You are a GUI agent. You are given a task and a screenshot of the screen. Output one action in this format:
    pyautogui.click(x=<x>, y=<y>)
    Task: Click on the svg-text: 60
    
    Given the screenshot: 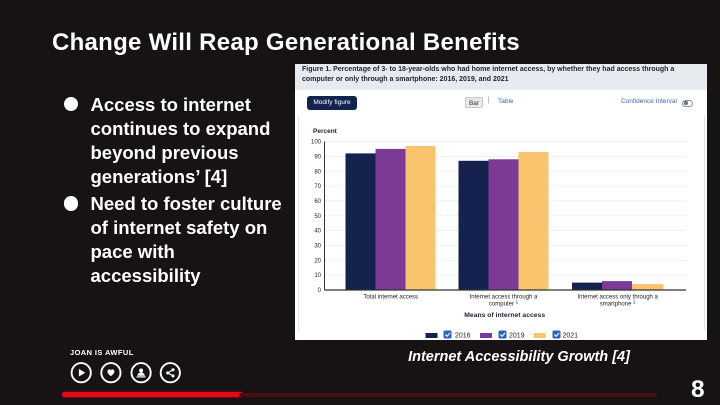 What is the action you would take?
    pyautogui.click(x=317, y=202)
    